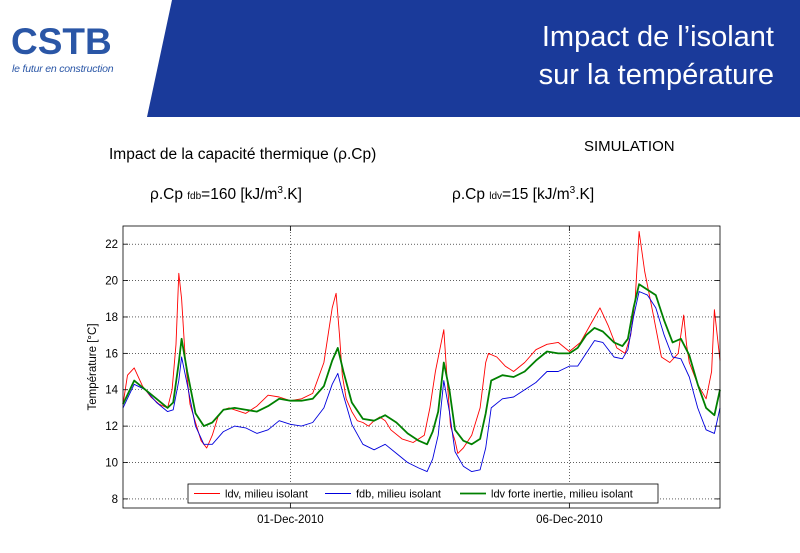 The width and height of the screenshot is (800, 553). I want to click on legend-box, so click(423, 493).